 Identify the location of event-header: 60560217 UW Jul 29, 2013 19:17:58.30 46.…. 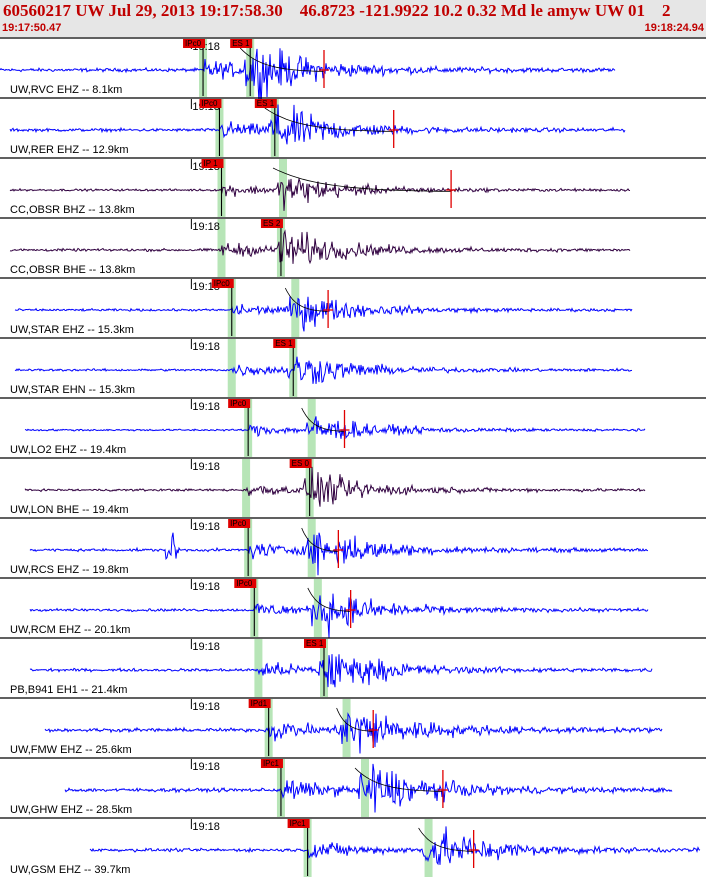
(353, 18).